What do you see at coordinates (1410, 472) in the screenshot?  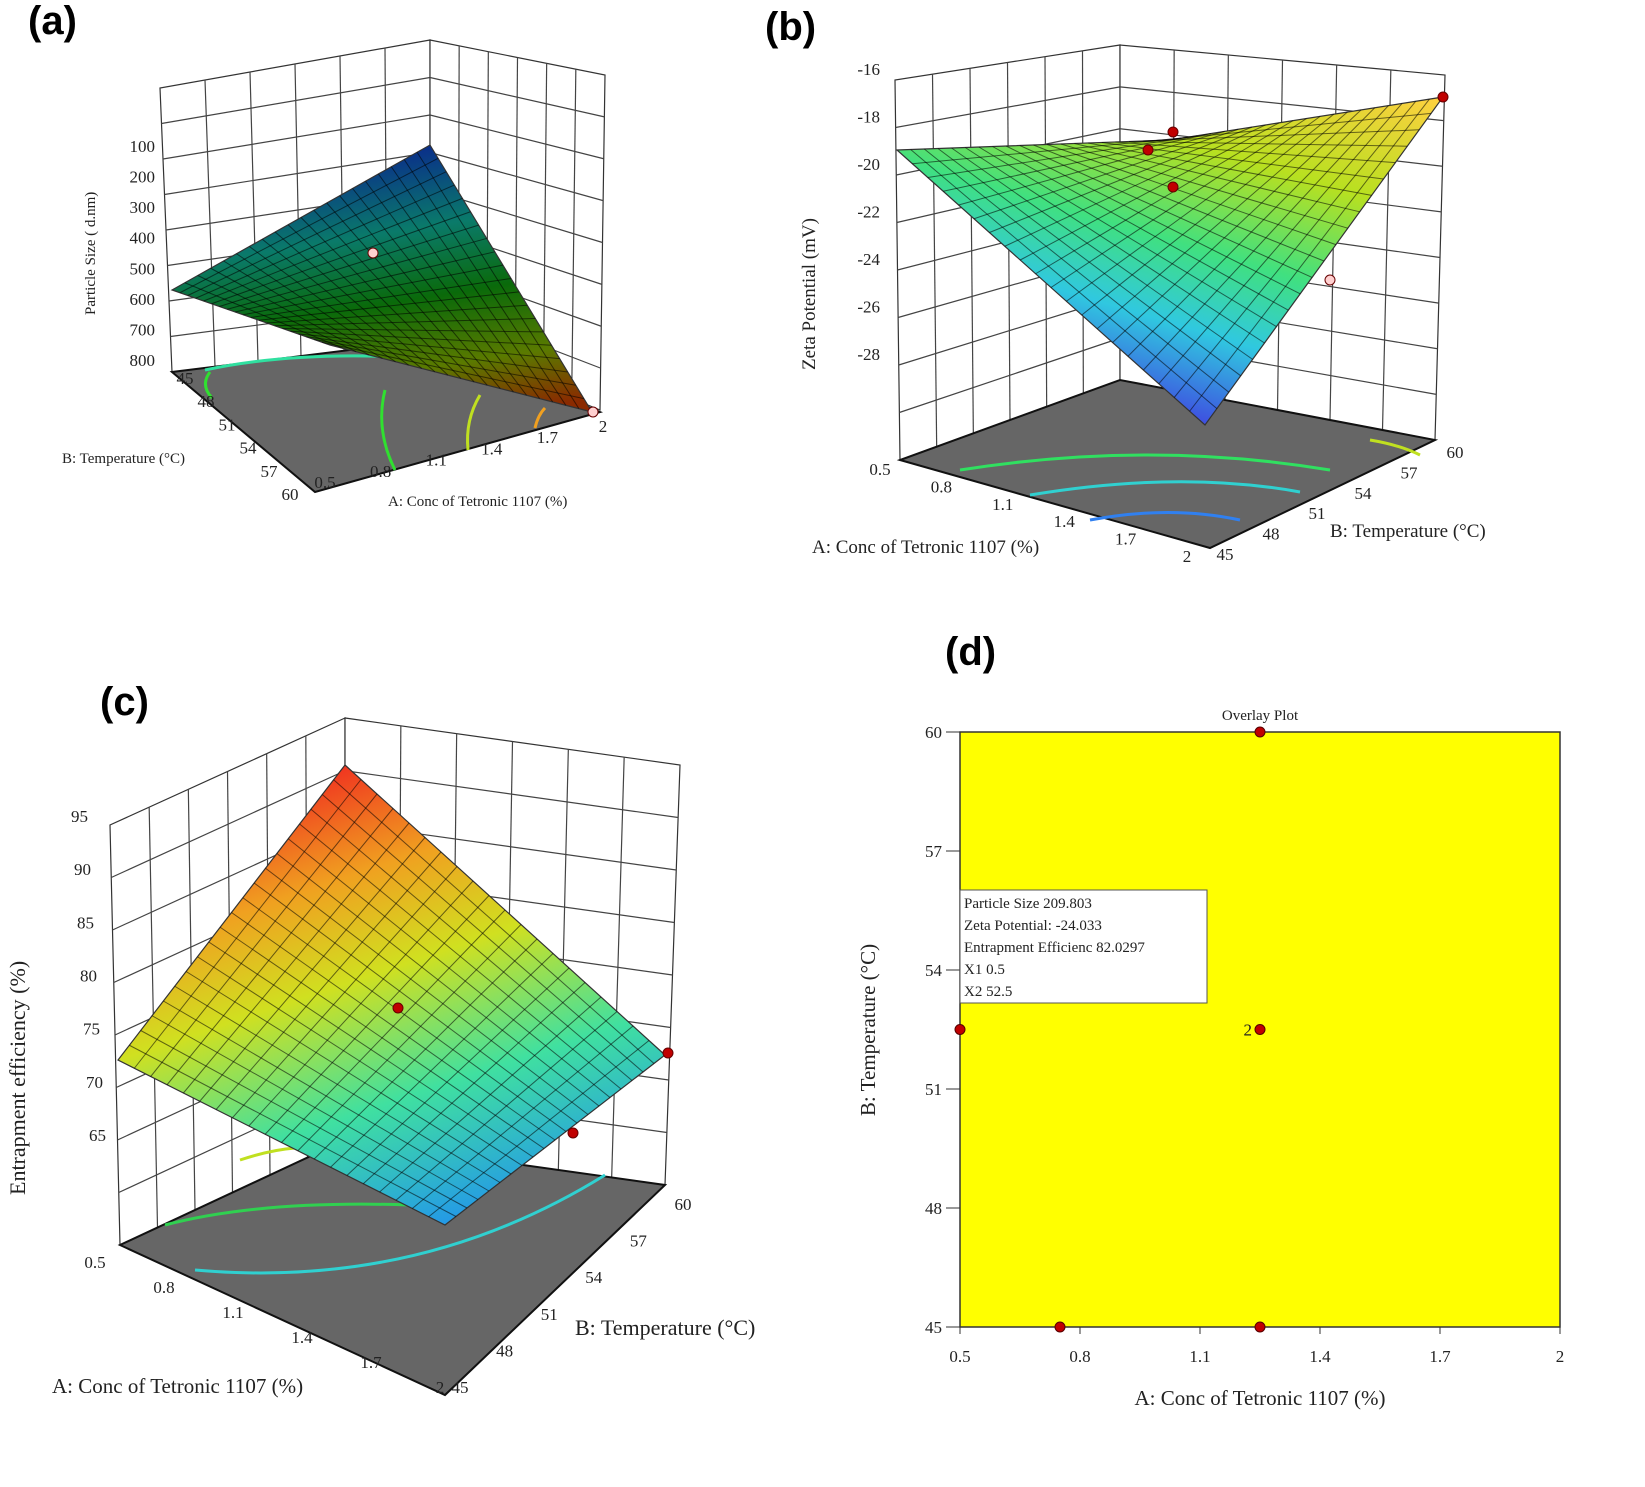 I see `y-tick-label: 57` at bounding box center [1410, 472].